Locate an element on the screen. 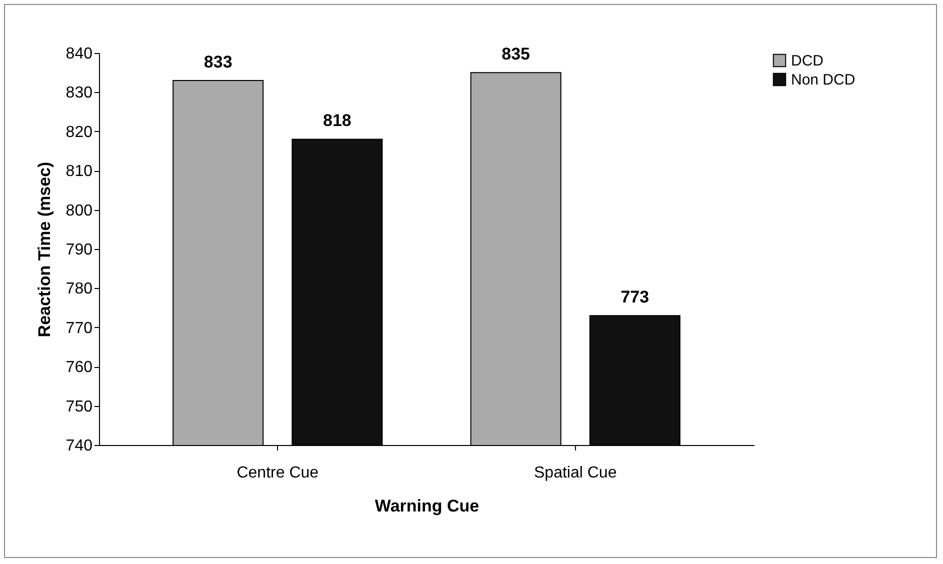 Image resolution: width=943 pixels, height=564 pixels. data-label: 833 is located at coordinates (218, 62).